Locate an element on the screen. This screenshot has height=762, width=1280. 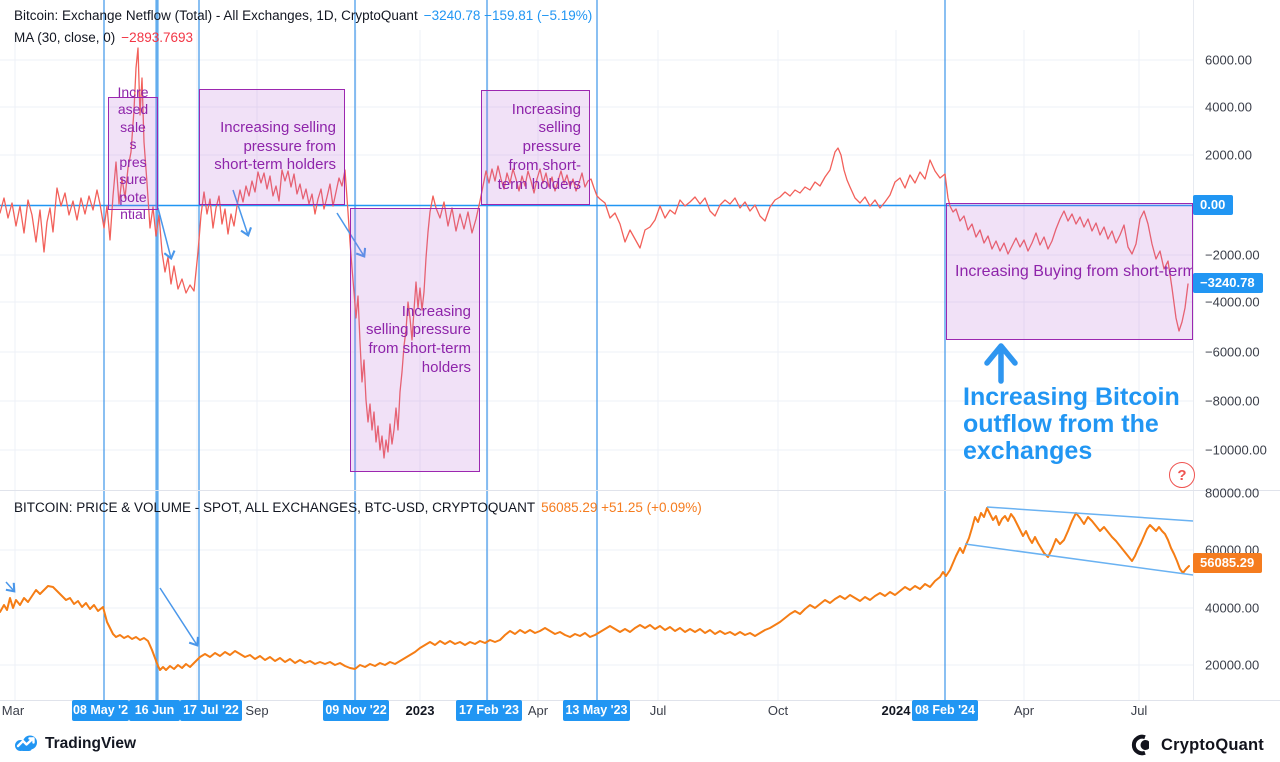
price-scale-badge: 0.00 is located at coordinates (1213, 205).